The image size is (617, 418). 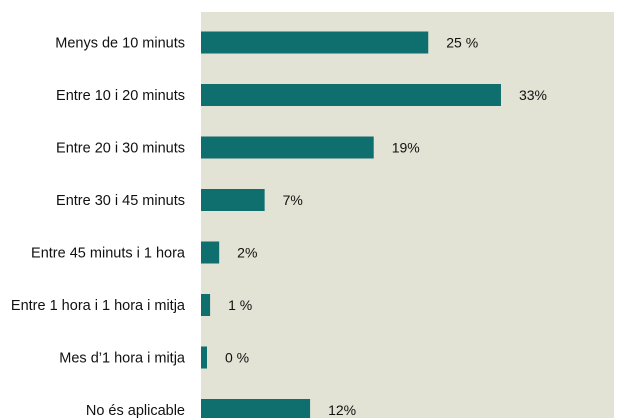 What do you see at coordinates (122, 359) in the screenshot?
I see `category-label: Mes d’1 hora i mitja` at bounding box center [122, 359].